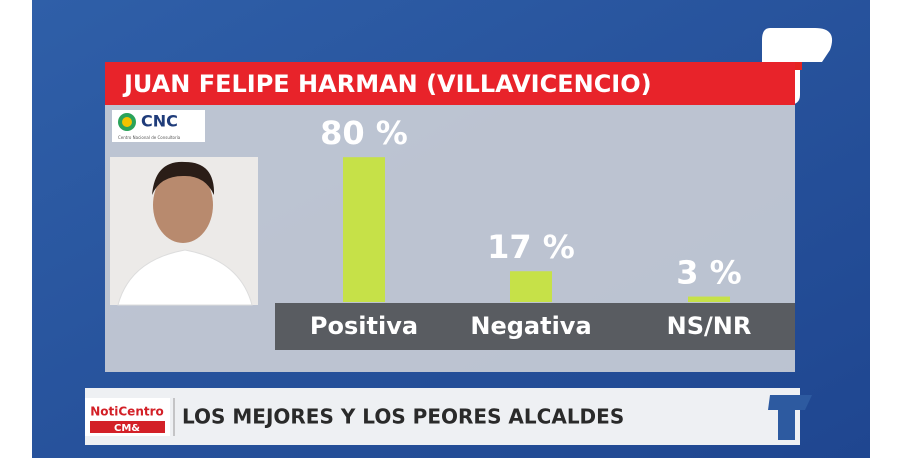  I want to click on ticker-brand-sub: CM&, so click(127, 428).